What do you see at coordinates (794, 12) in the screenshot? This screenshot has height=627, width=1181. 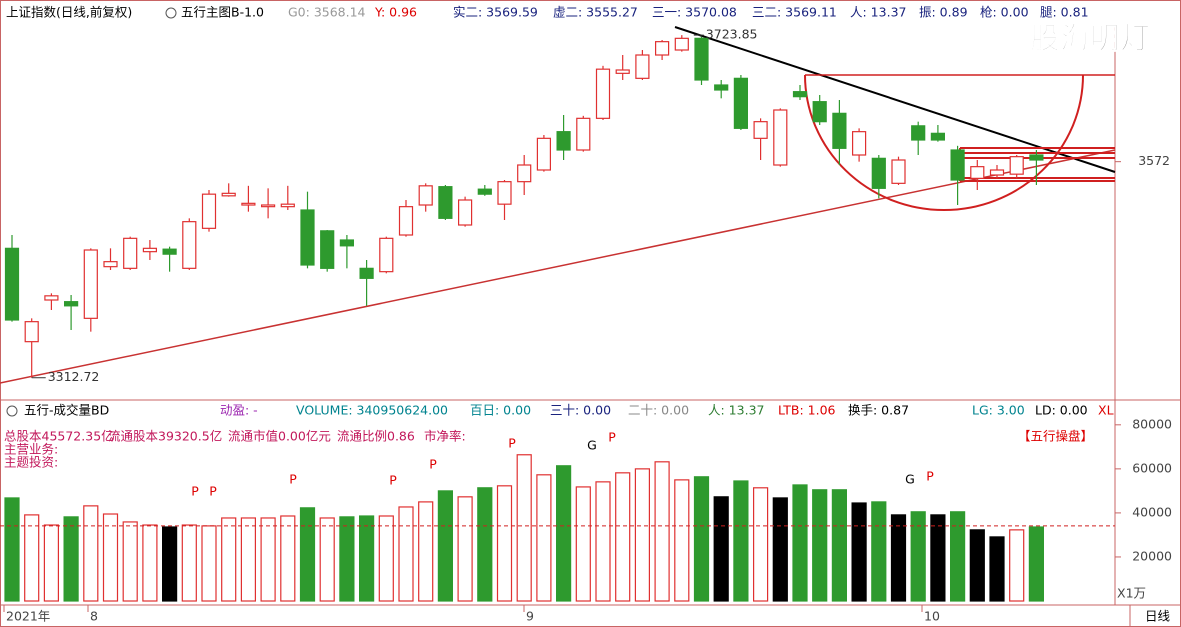 I see `indicator-value: 三二: 3569.11` at bounding box center [794, 12].